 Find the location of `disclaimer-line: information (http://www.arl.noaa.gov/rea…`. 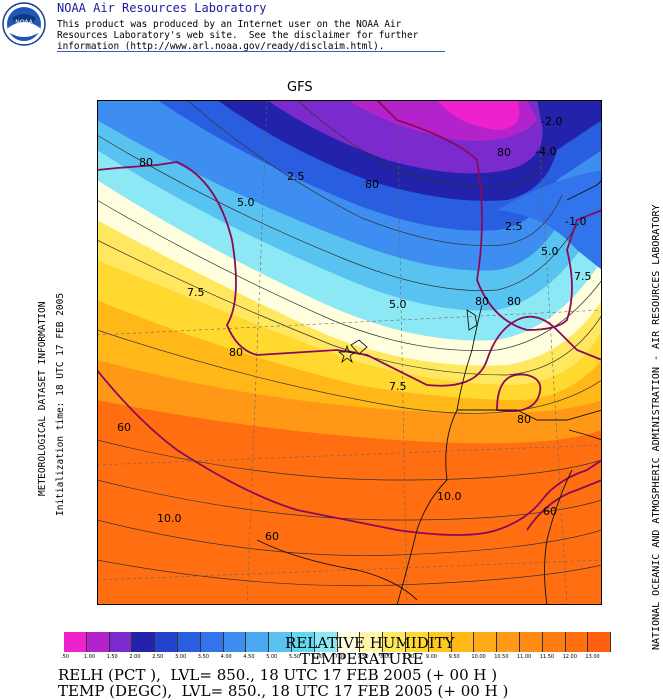

disclaimer-line: information (http://www.arl.noaa.gov/rea… is located at coordinates (221, 46).